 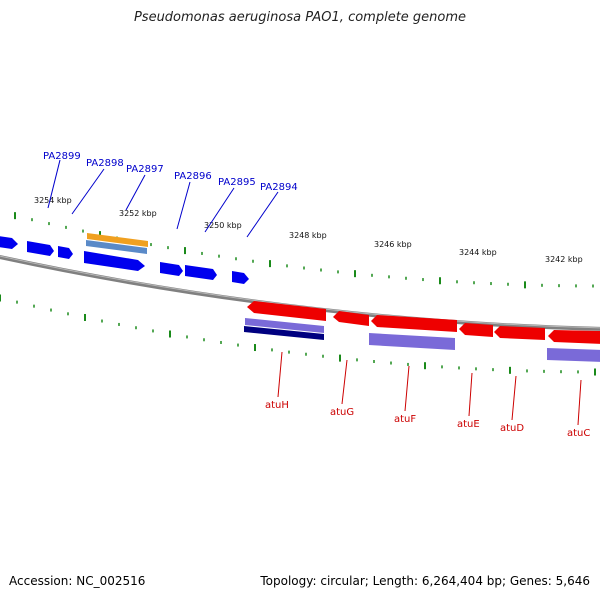 I want to click on gene-label-forward: PA2894, so click(x=279, y=187).